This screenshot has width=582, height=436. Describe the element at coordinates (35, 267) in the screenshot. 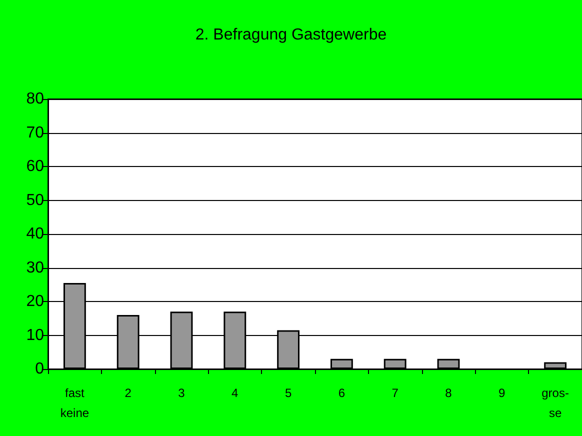

I see `y-tick-label: 30` at that location.